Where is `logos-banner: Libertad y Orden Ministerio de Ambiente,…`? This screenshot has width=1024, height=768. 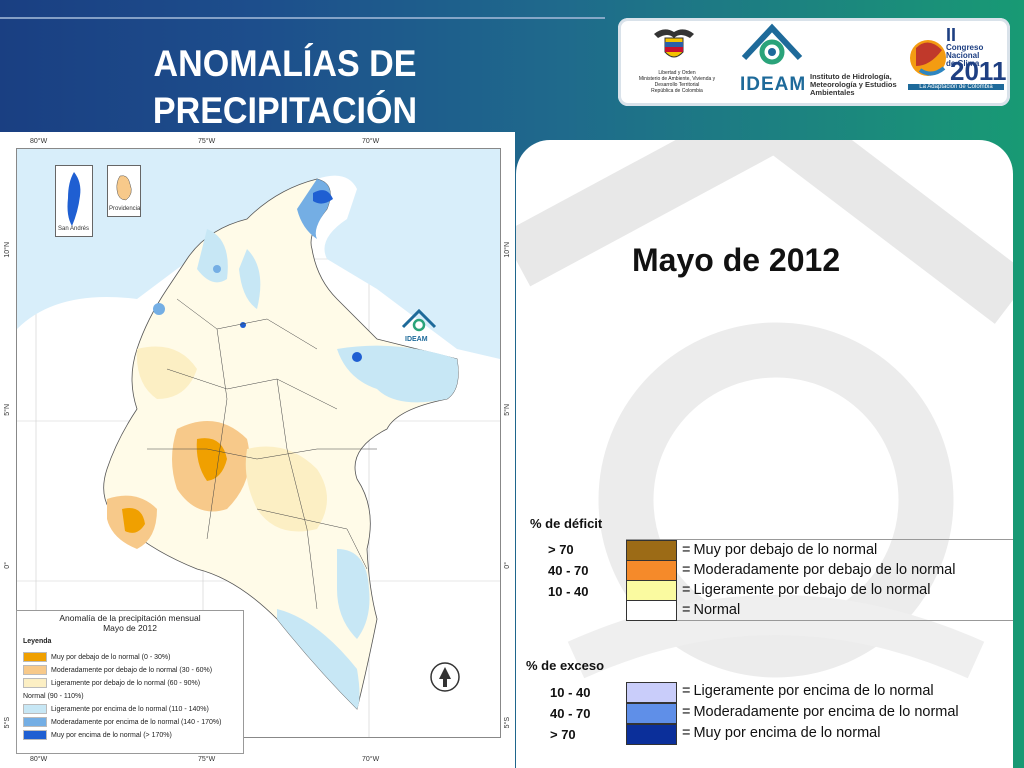
logos-banner: Libertad y Orden Ministerio de Ambiente,… is located at coordinates (814, 62).